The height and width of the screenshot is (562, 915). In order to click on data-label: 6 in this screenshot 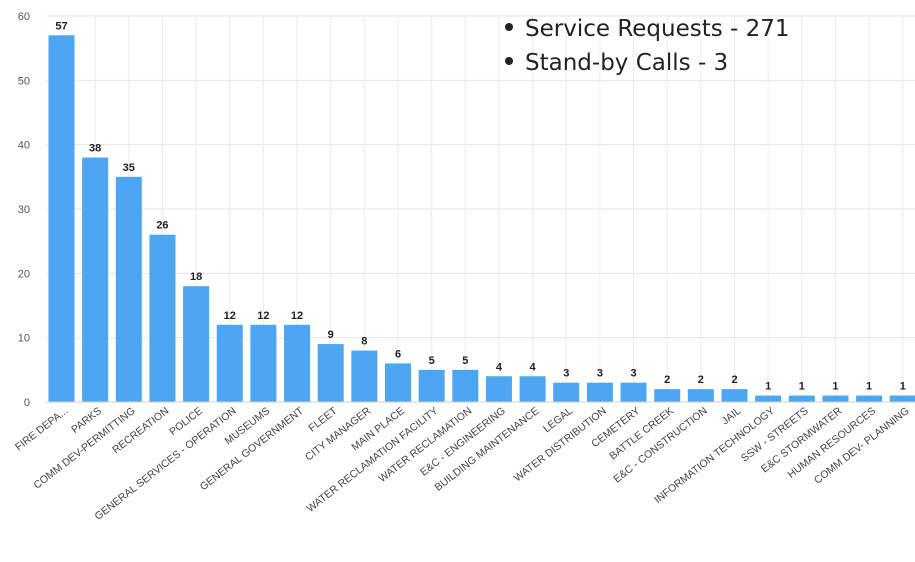, I will do `click(398, 354)`.